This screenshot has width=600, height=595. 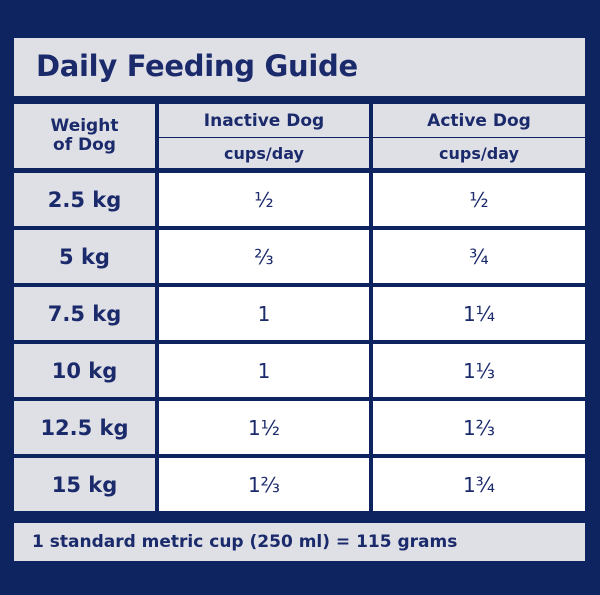 I want to click on active-cups-cell: ½, so click(x=479, y=199).